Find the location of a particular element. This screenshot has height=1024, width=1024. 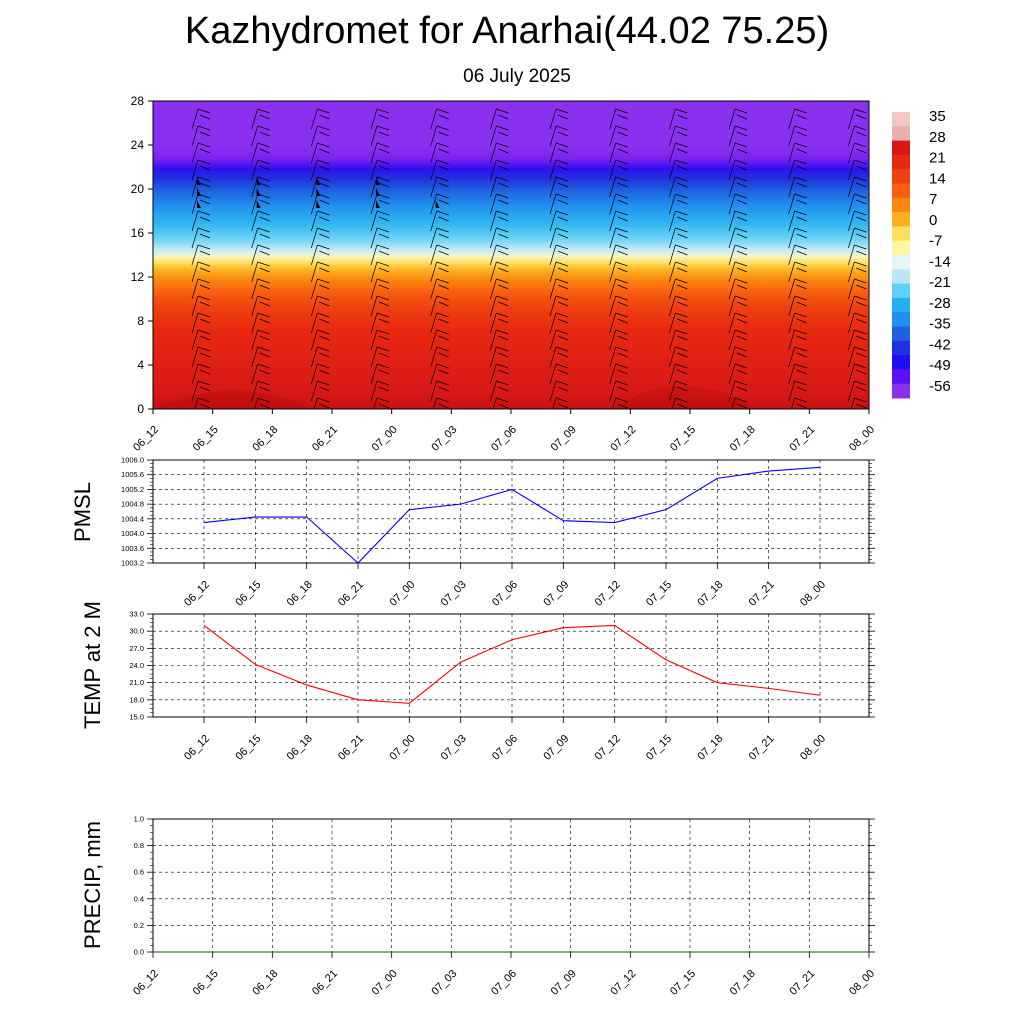

y-tick-label: 0.8 is located at coordinates (139, 845).